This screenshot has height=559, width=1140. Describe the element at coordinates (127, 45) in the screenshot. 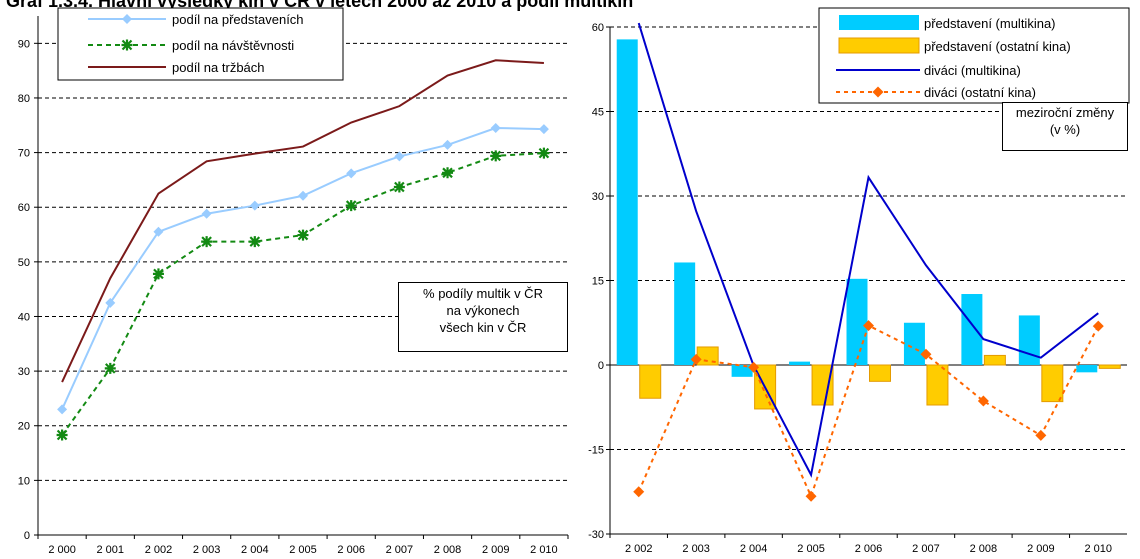

I see `left-legend-marker` at that location.